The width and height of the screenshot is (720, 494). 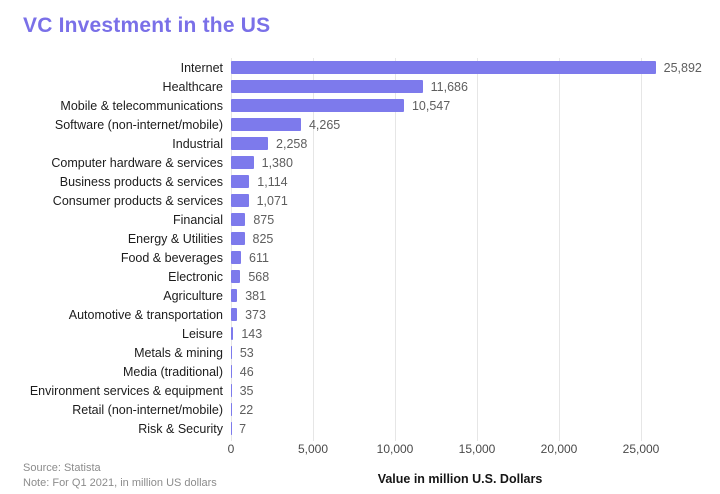 What do you see at coordinates (137, 200) in the screenshot?
I see `category-label: Consumer products & services` at bounding box center [137, 200].